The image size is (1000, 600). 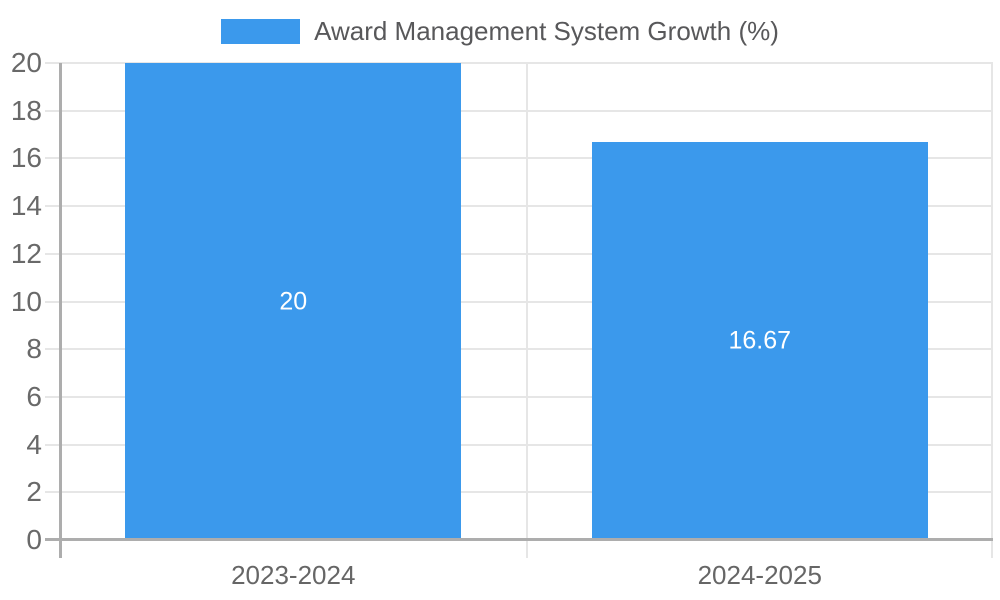 What do you see at coordinates (34, 349) in the screenshot?
I see `y-tick-label: 8` at bounding box center [34, 349].